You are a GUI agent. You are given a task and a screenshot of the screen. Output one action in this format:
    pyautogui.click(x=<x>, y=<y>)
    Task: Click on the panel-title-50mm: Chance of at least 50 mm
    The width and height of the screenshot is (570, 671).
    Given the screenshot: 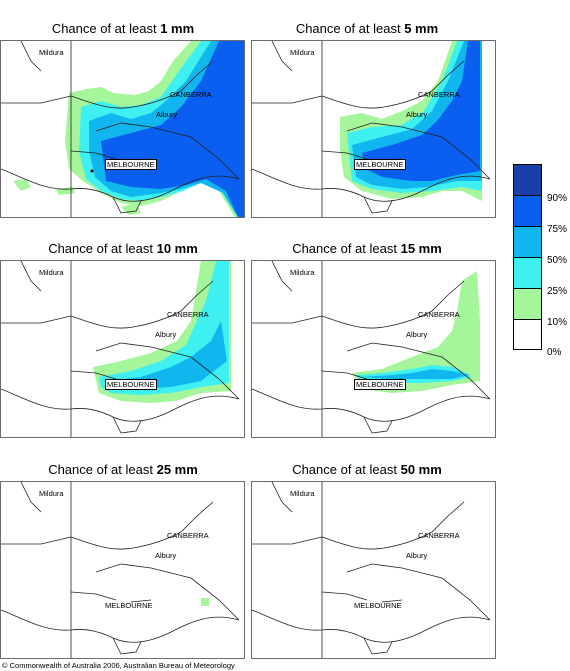 What is the action you would take?
    pyautogui.click(x=367, y=469)
    